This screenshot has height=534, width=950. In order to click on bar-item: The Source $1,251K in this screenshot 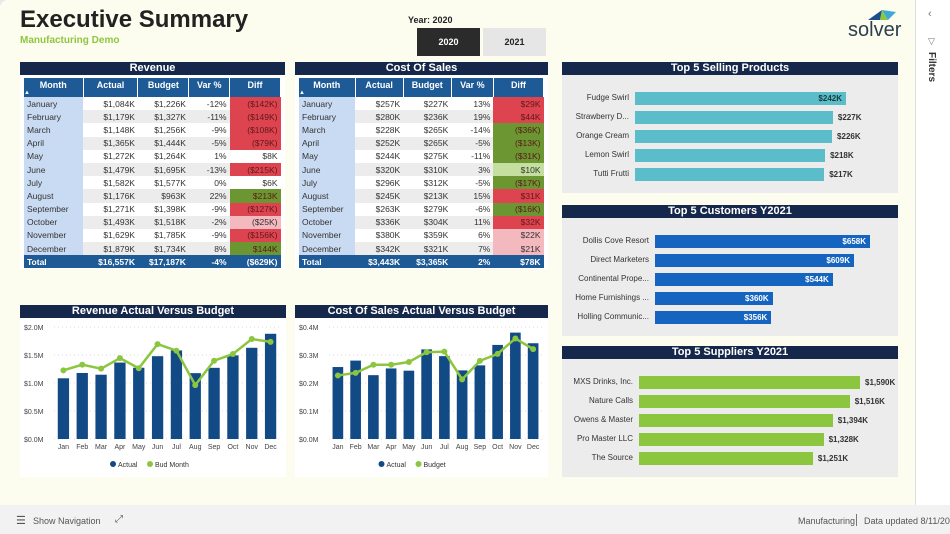, I will do `click(720, 458)`.